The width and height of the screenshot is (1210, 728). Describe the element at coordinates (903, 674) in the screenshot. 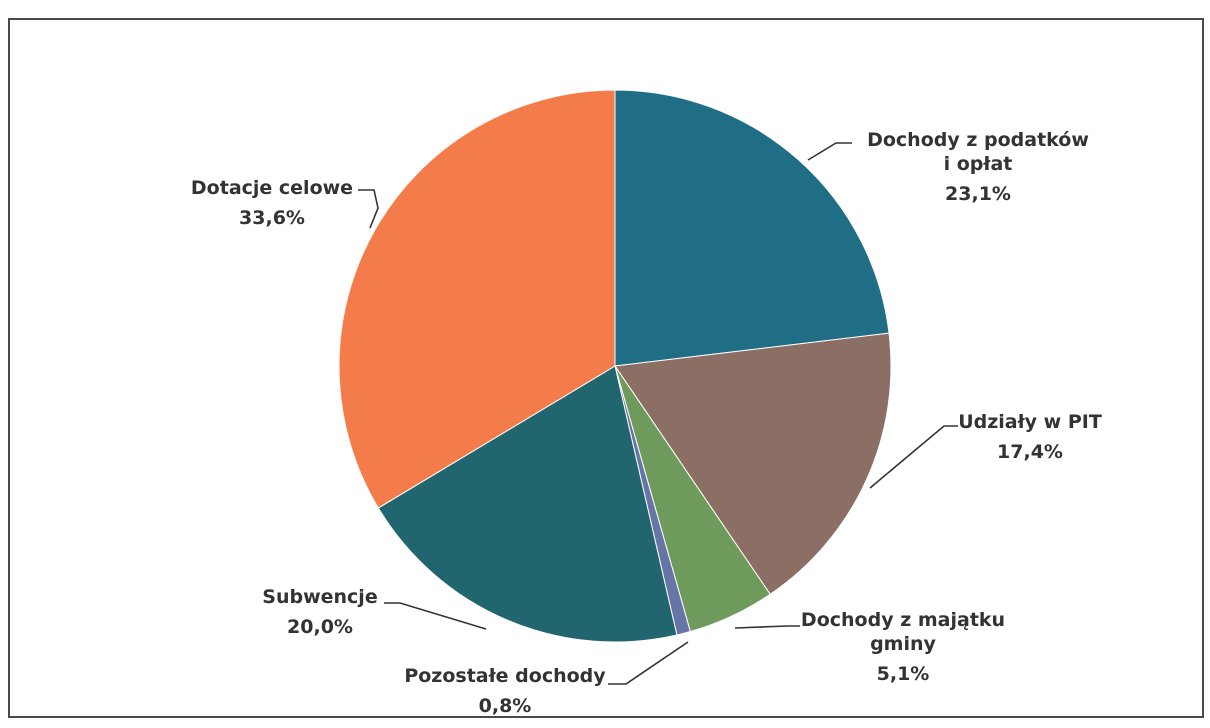

I see `slice-value-dochody-z-majatku-gminy: 5,1%` at that location.